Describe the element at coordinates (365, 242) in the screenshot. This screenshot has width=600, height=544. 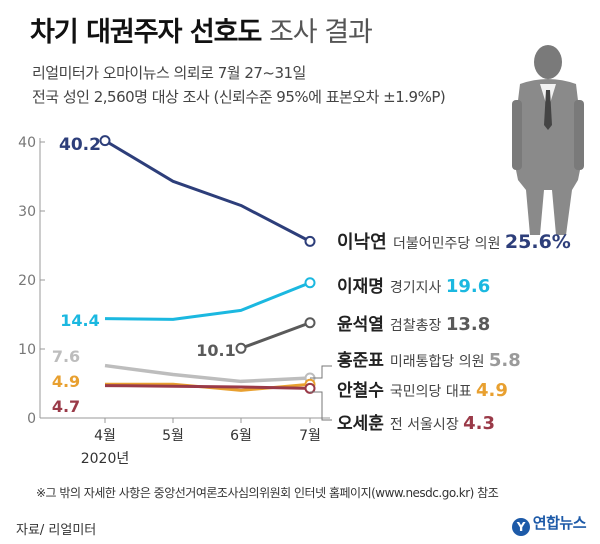
I see `series-name: 이낙연` at that location.